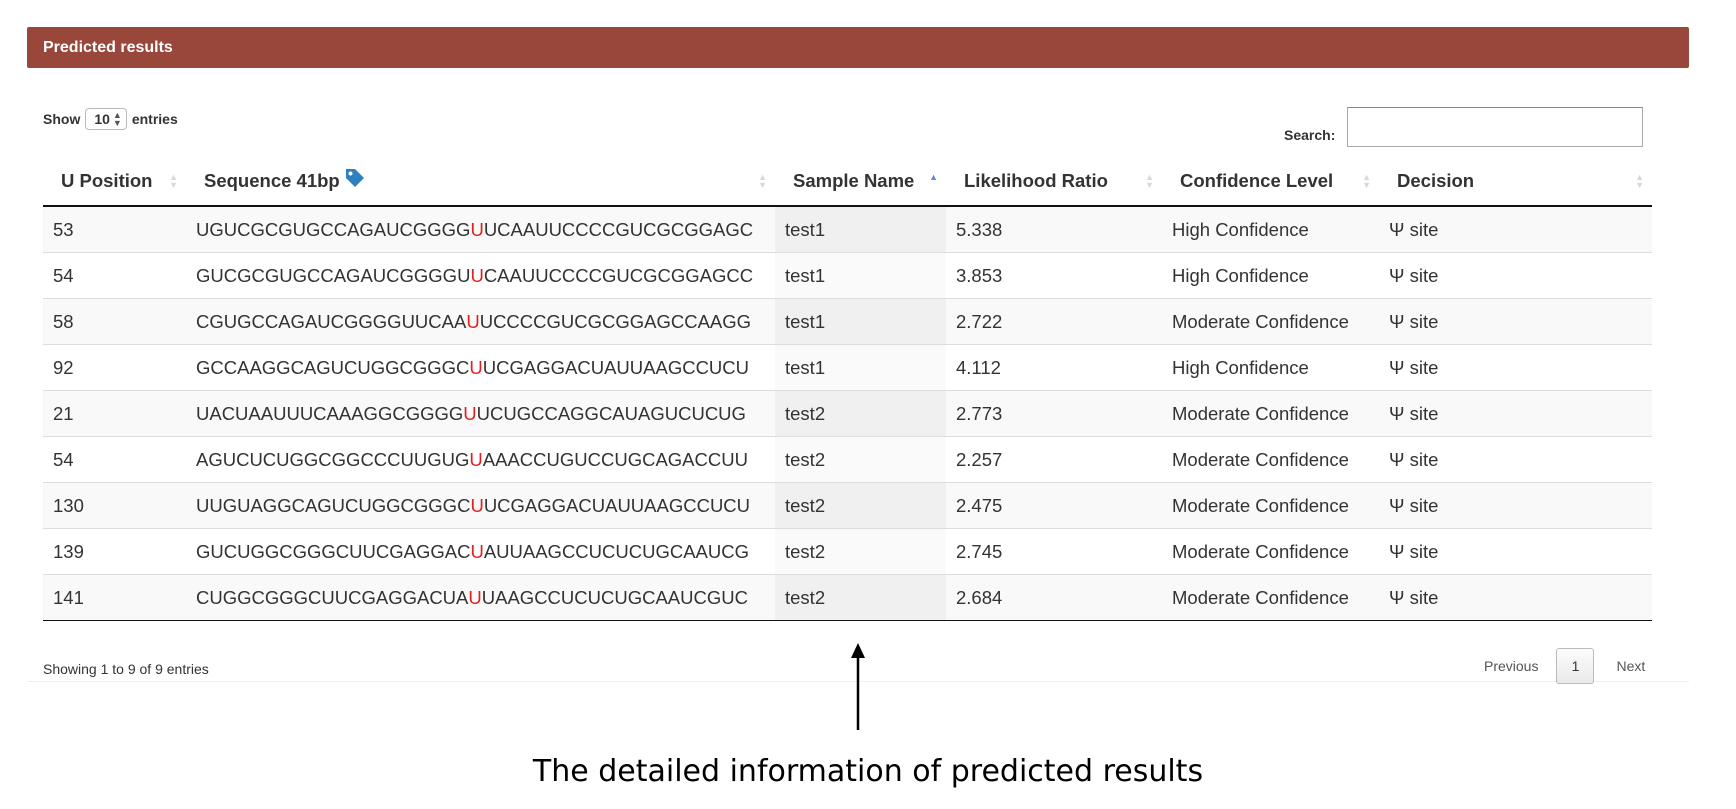 The width and height of the screenshot is (1736, 809). Describe the element at coordinates (1054, 321) in the screenshot. I see `likelihood-ratio-cell: 2.722` at that location.